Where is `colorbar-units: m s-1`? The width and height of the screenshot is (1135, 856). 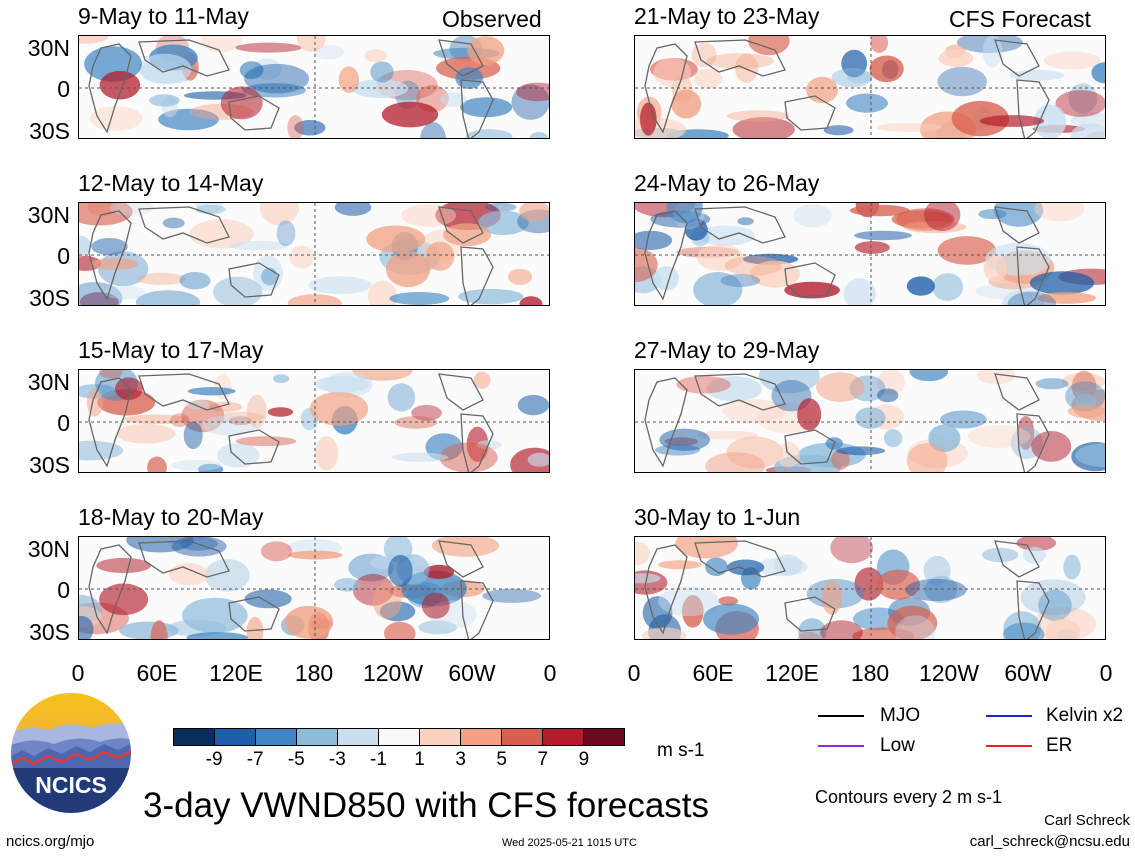
colorbar-units: m s-1 is located at coordinates (681, 750).